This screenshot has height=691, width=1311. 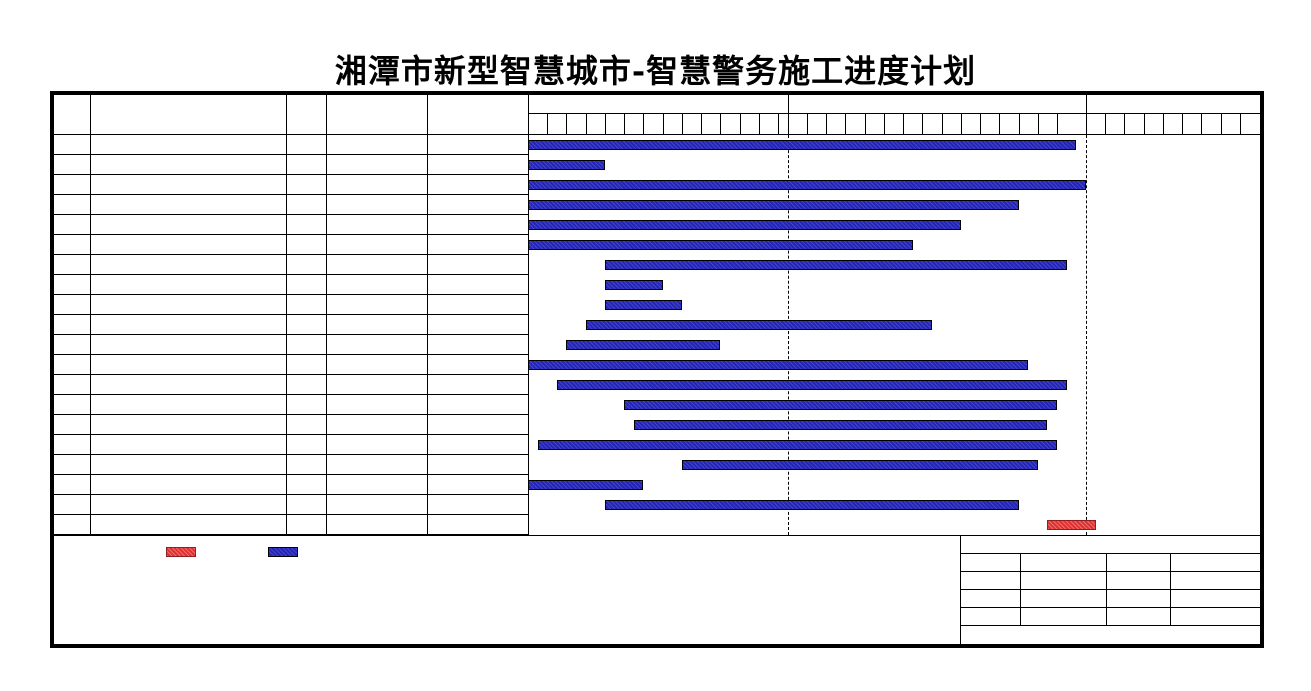 What do you see at coordinates (1071, 525) in the screenshot?
I see `critical-task-bar` at bounding box center [1071, 525].